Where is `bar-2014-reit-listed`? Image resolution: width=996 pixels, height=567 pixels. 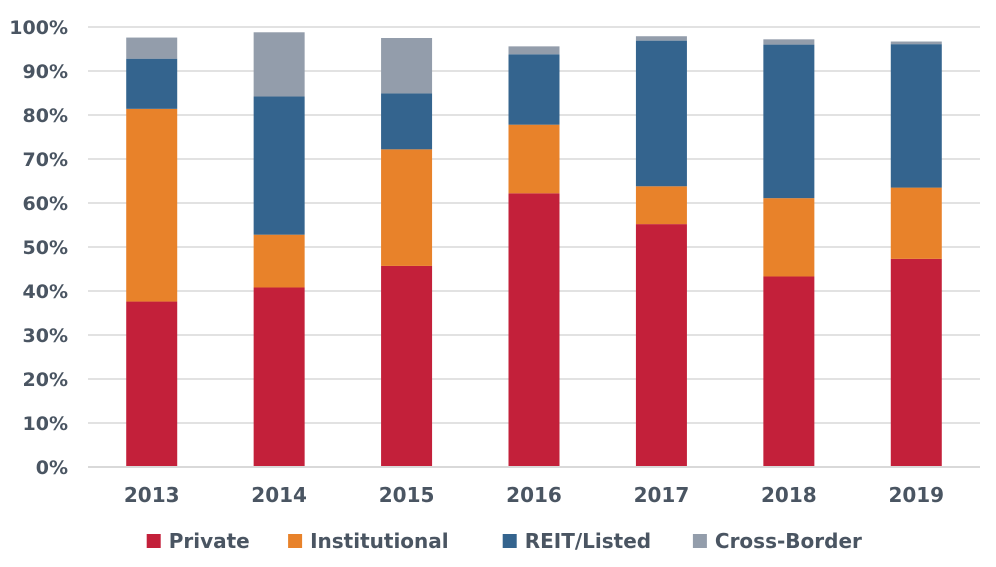
bar-2014-reit-listed is located at coordinates (279, 165).